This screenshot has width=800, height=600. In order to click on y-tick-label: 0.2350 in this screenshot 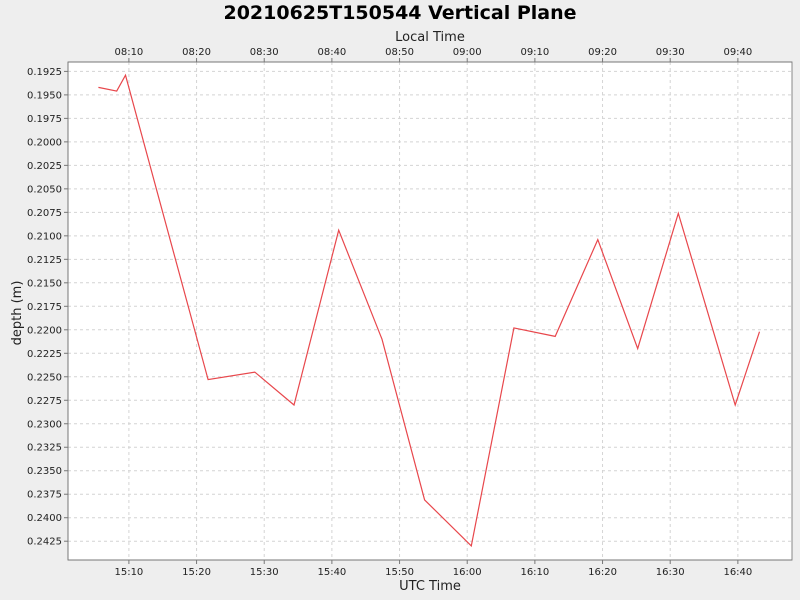, I will do `click(44, 471)`.